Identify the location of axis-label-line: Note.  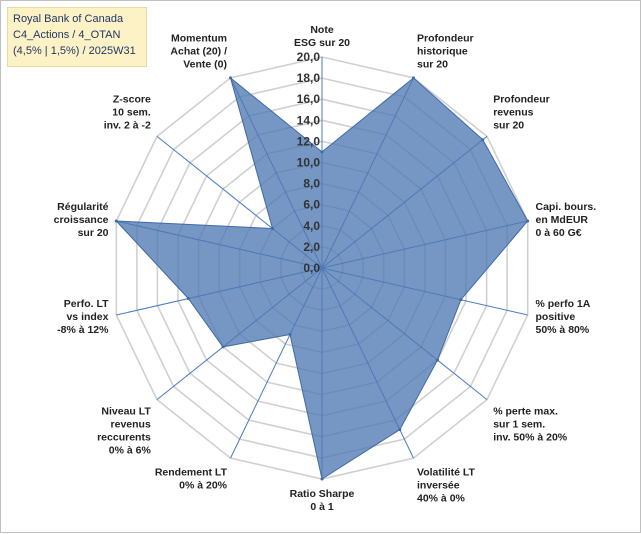
(321, 30).